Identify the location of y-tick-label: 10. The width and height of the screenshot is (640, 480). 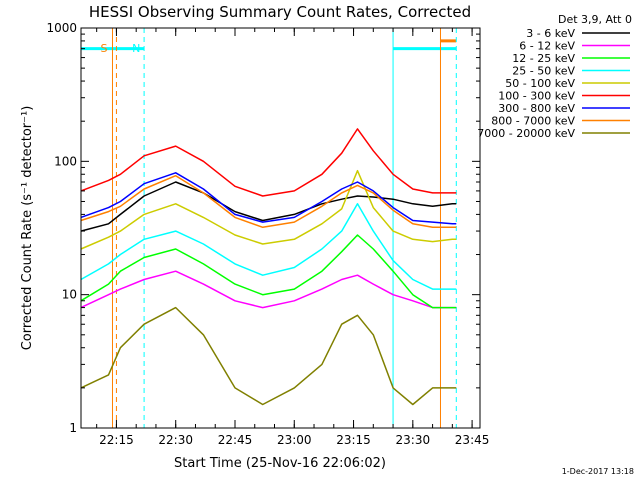
(69, 295).